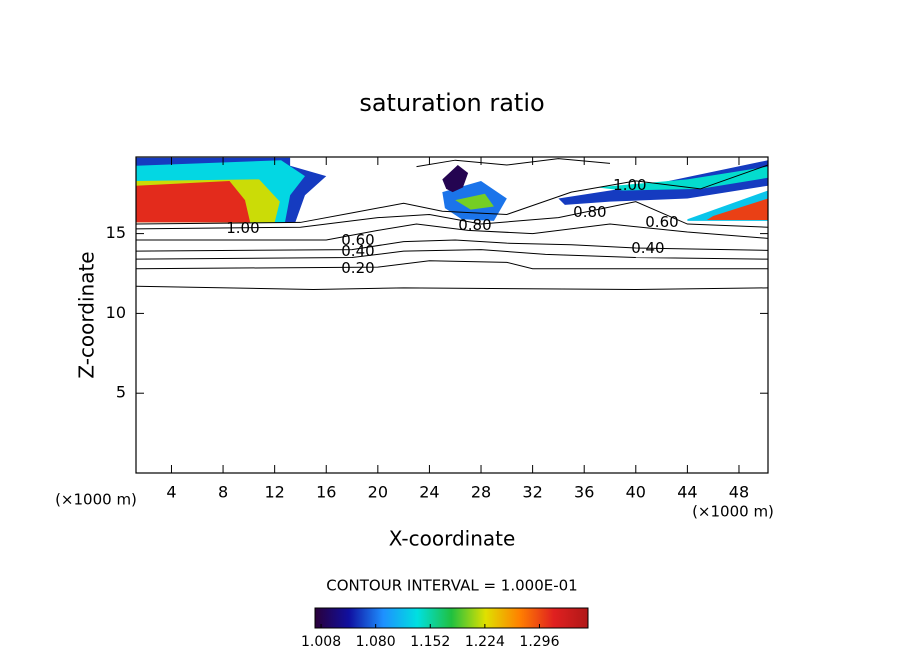  What do you see at coordinates (171, 492) in the screenshot?
I see `x-tick-label: 4` at bounding box center [171, 492].